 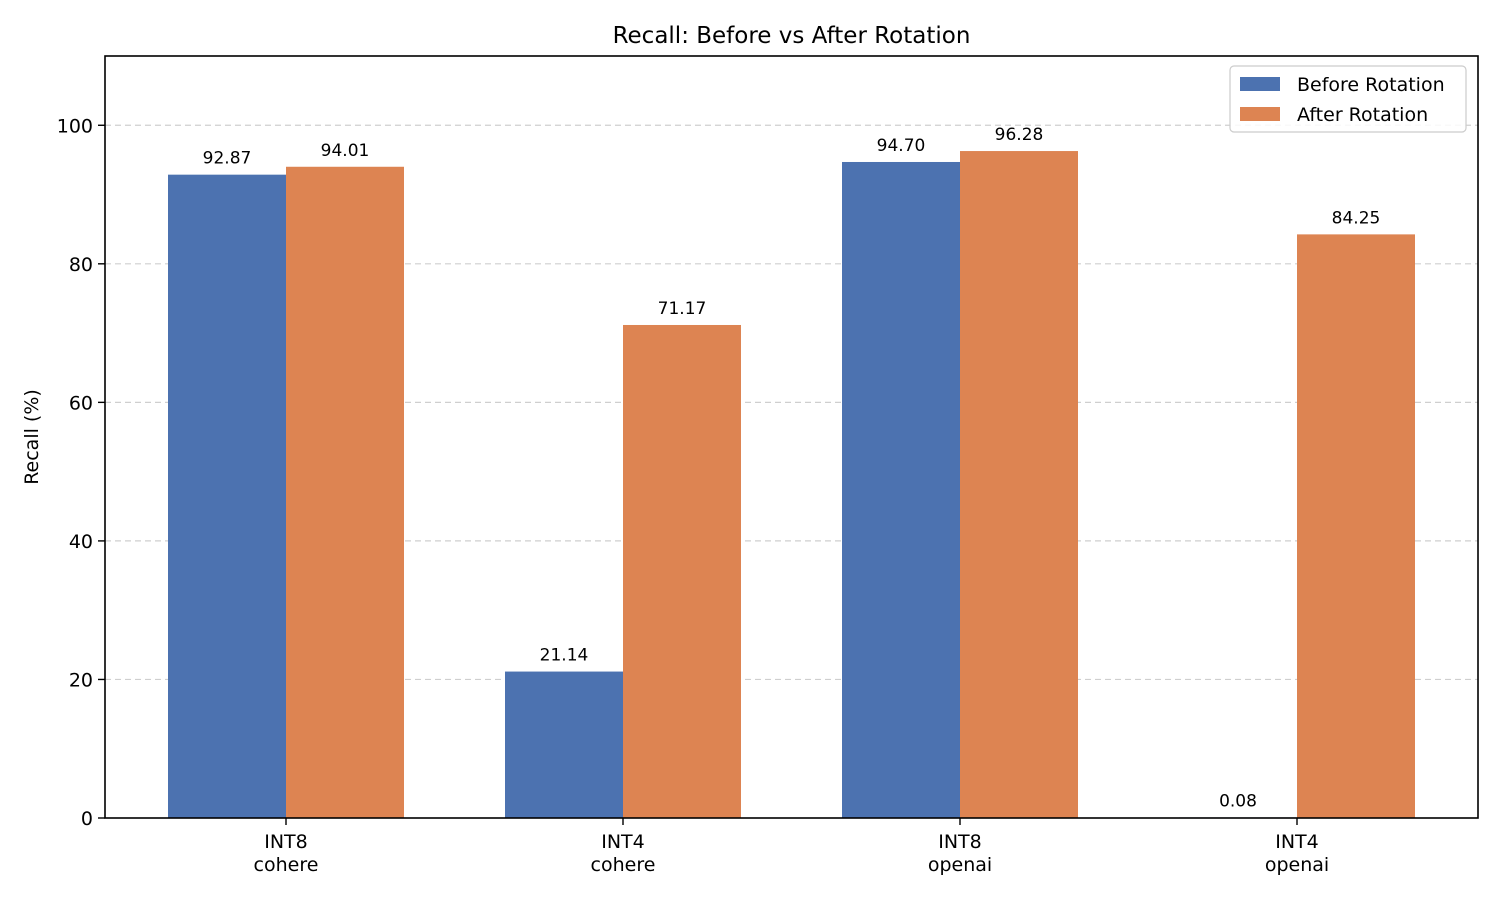 What do you see at coordinates (345, 151) in the screenshot?
I see `data-label: 94.01` at bounding box center [345, 151].